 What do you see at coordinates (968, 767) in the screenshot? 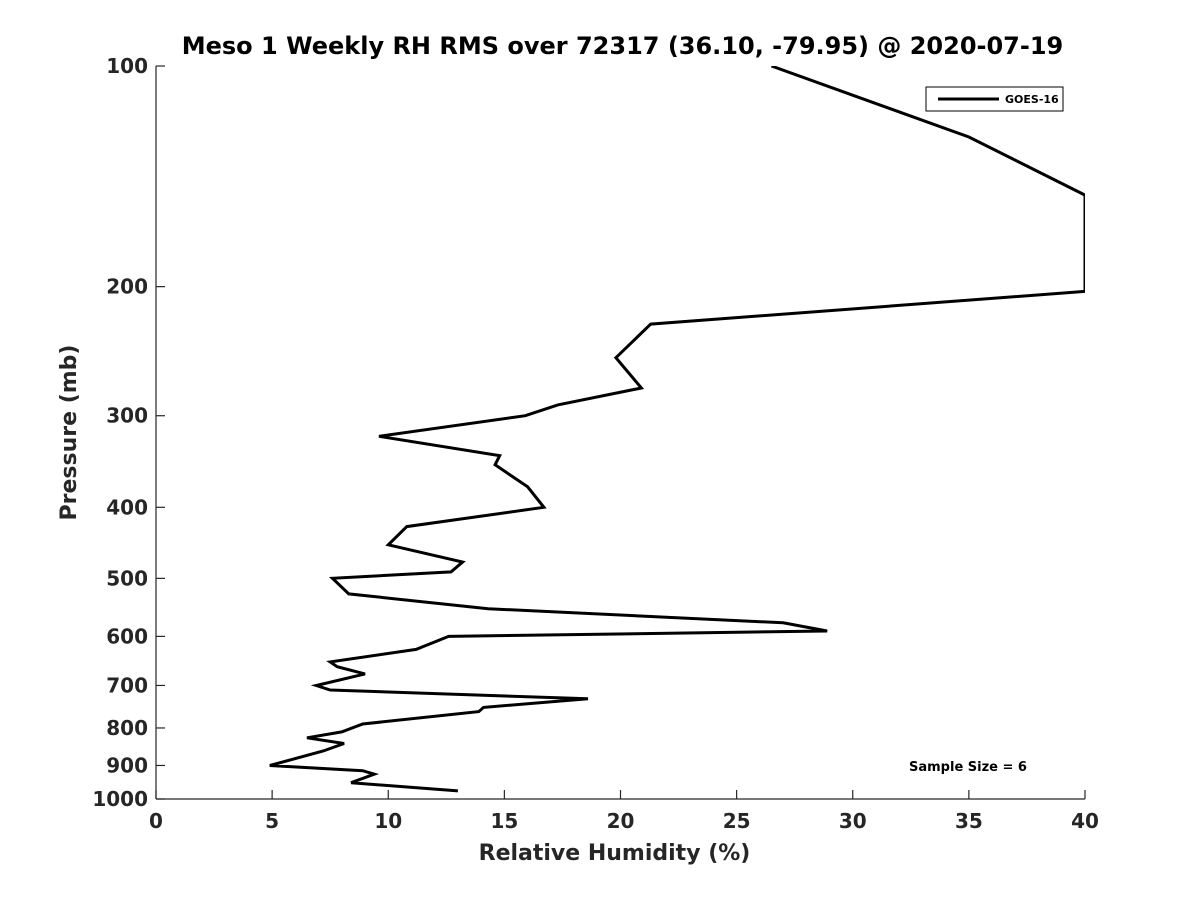
I see `sample-size-annotation: Sample Size = 6` at bounding box center [968, 767].